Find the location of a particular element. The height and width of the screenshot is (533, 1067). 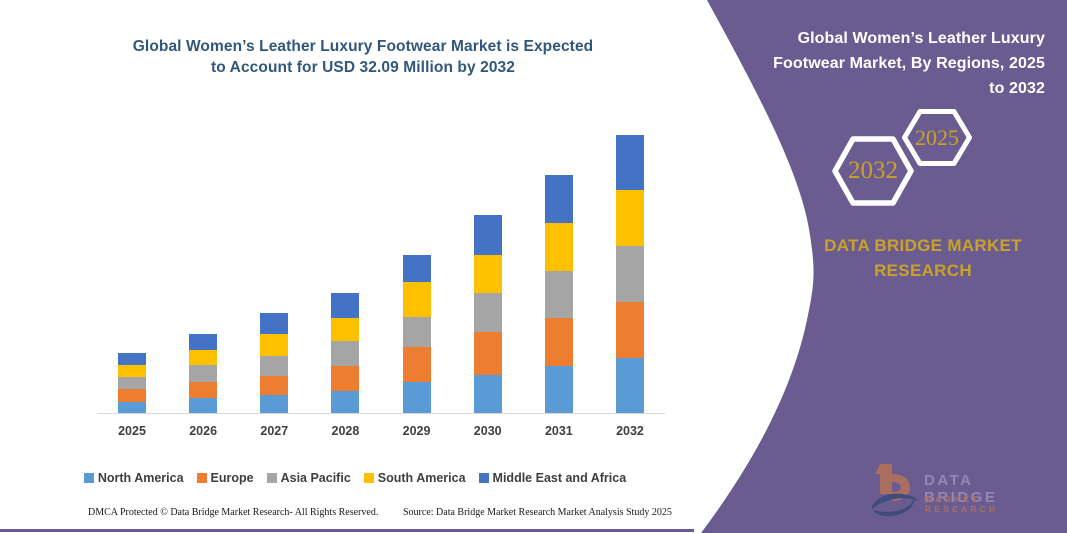

legend-item: Asia Pacific is located at coordinates (308, 478).